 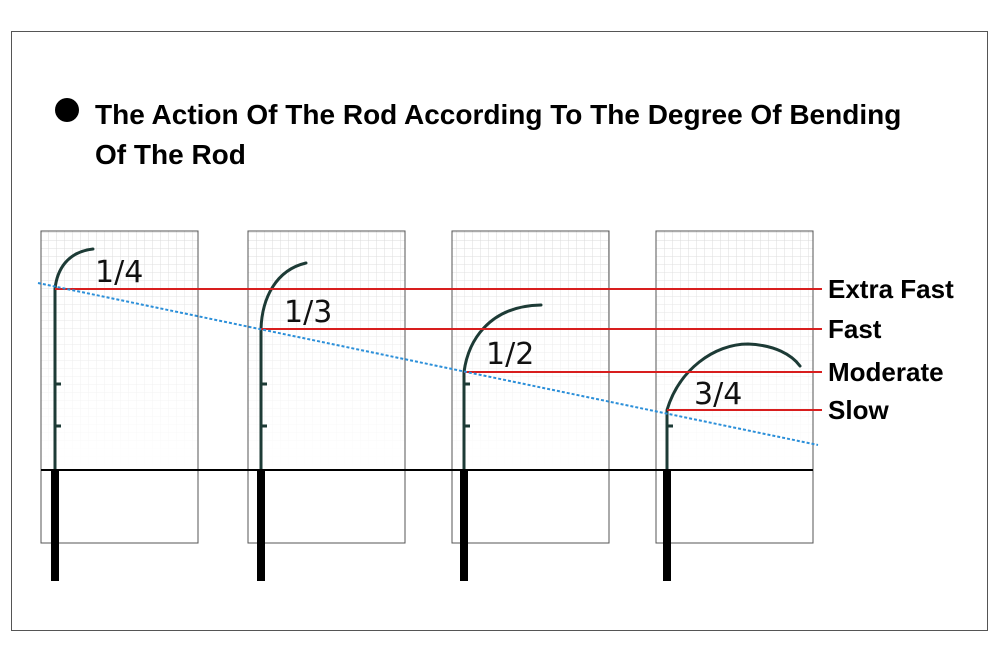 What do you see at coordinates (718, 394) in the screenshot?
I see `fraction-label: 3/4` at bounding box center [718, 394].